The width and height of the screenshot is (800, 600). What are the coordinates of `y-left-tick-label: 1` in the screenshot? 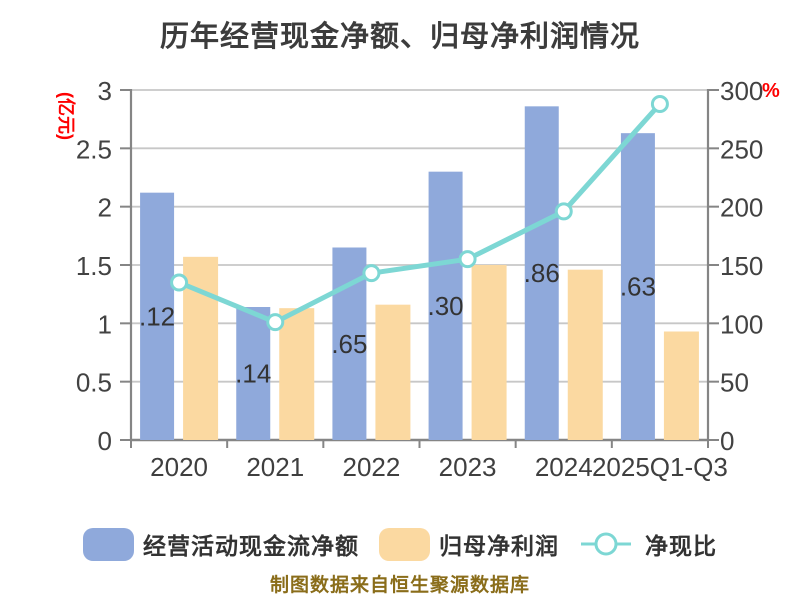 It's located at (105, 324).